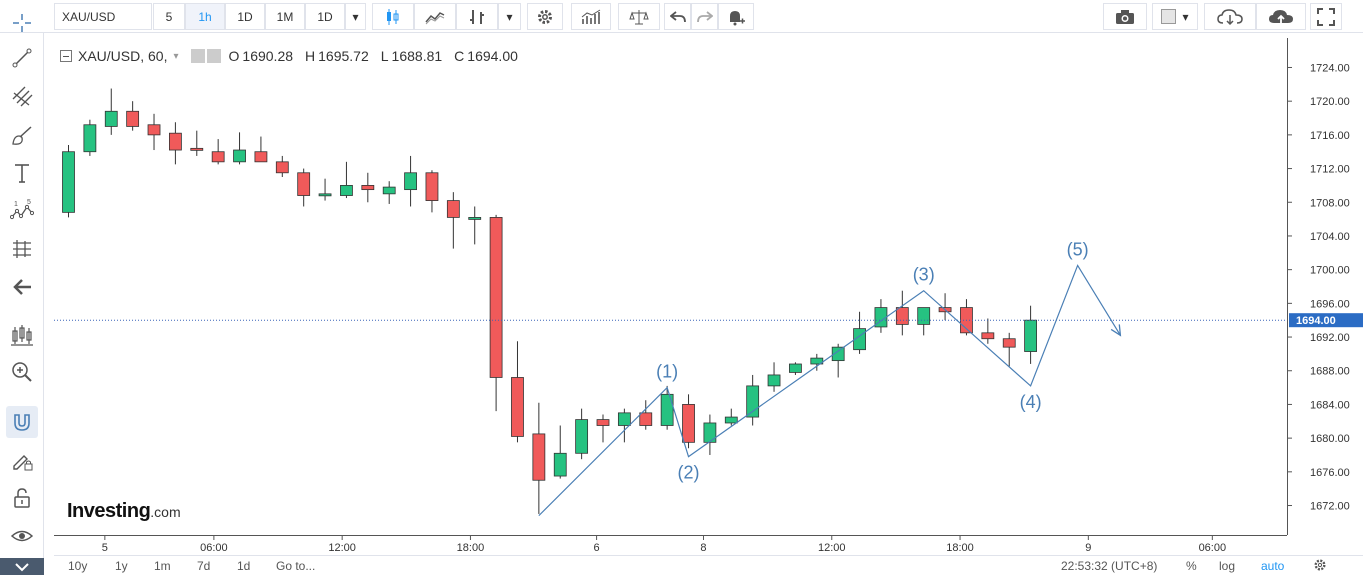  What do you see at coordinates (245, 16) in the screenshot?
I see `interval-1d-button: 1D` at bounding box center [245, 16].